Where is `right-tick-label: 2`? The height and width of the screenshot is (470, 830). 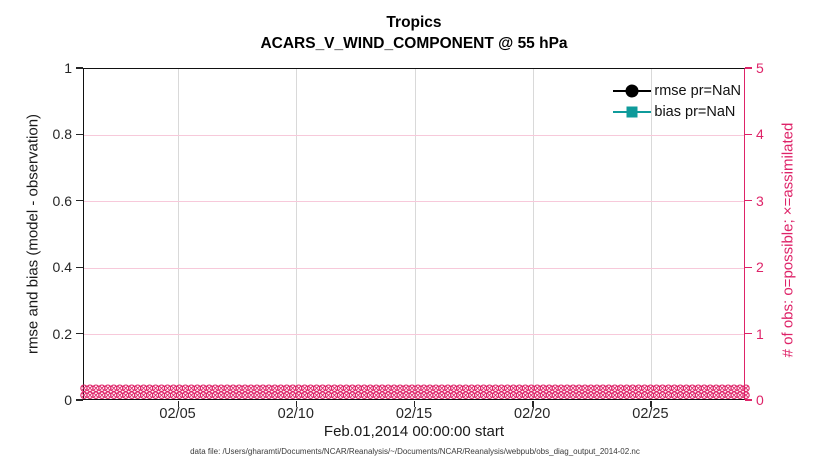
right-tick-label: 2 is located at coordinates (760, 267).